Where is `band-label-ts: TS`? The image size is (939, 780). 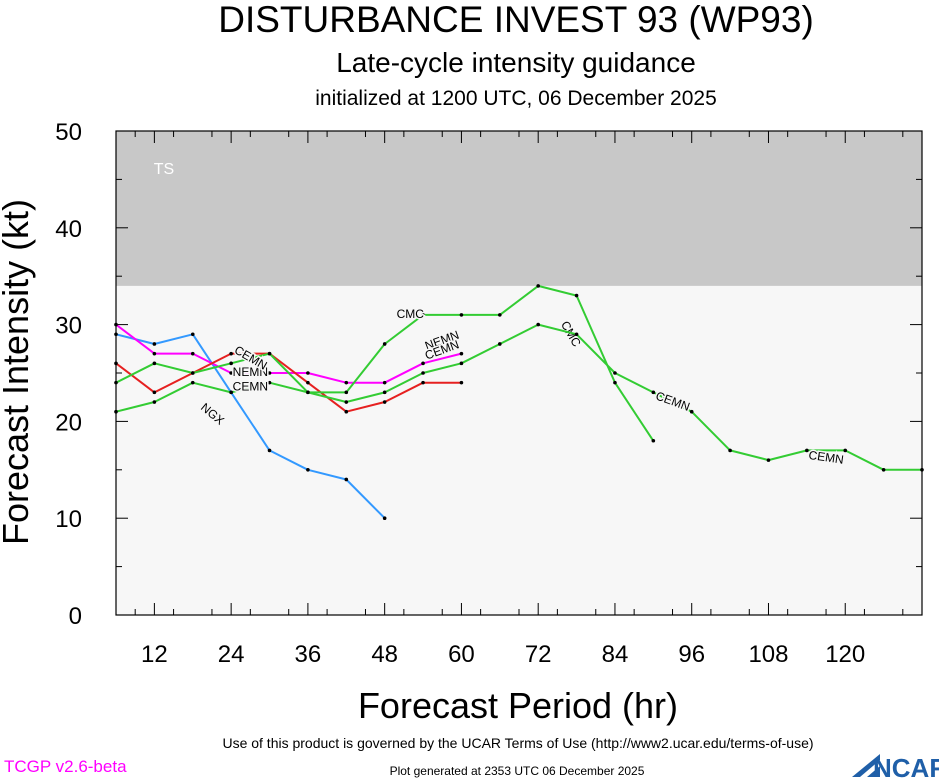 band-label-ts: TS is located at coordinates (164, 169).